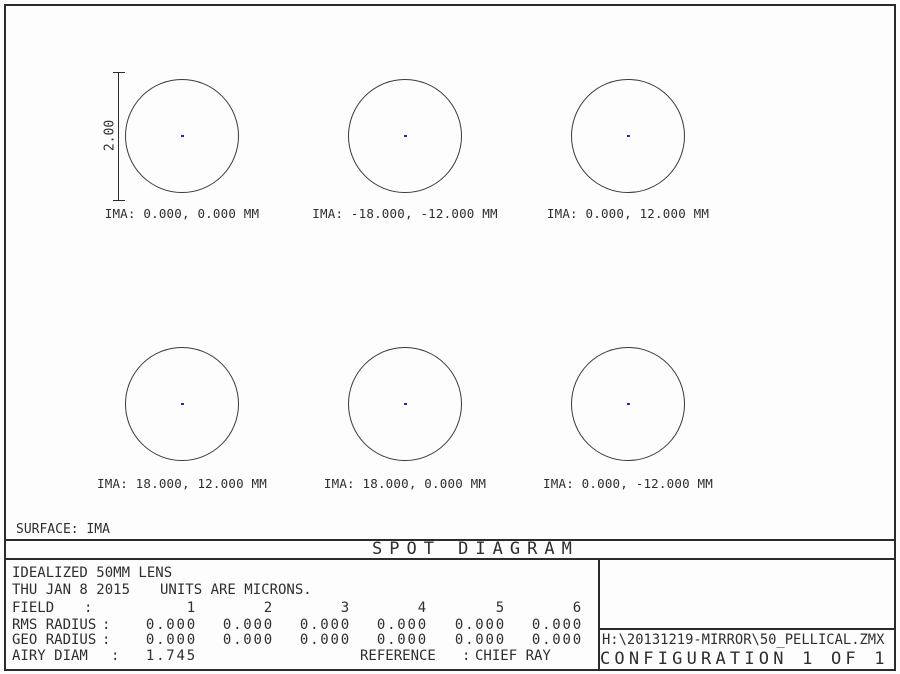 Image resolution: width=900 pixels, height=674 pixels. I want to click on field-row-colon: :, so click(88, 608).